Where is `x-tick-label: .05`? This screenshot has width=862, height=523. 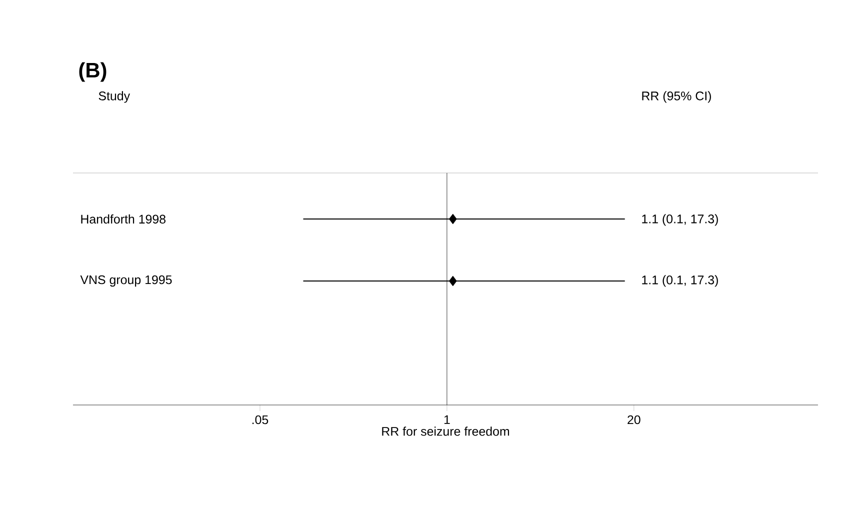
x-tick-label: .05 is located at coordinates (260, 419).